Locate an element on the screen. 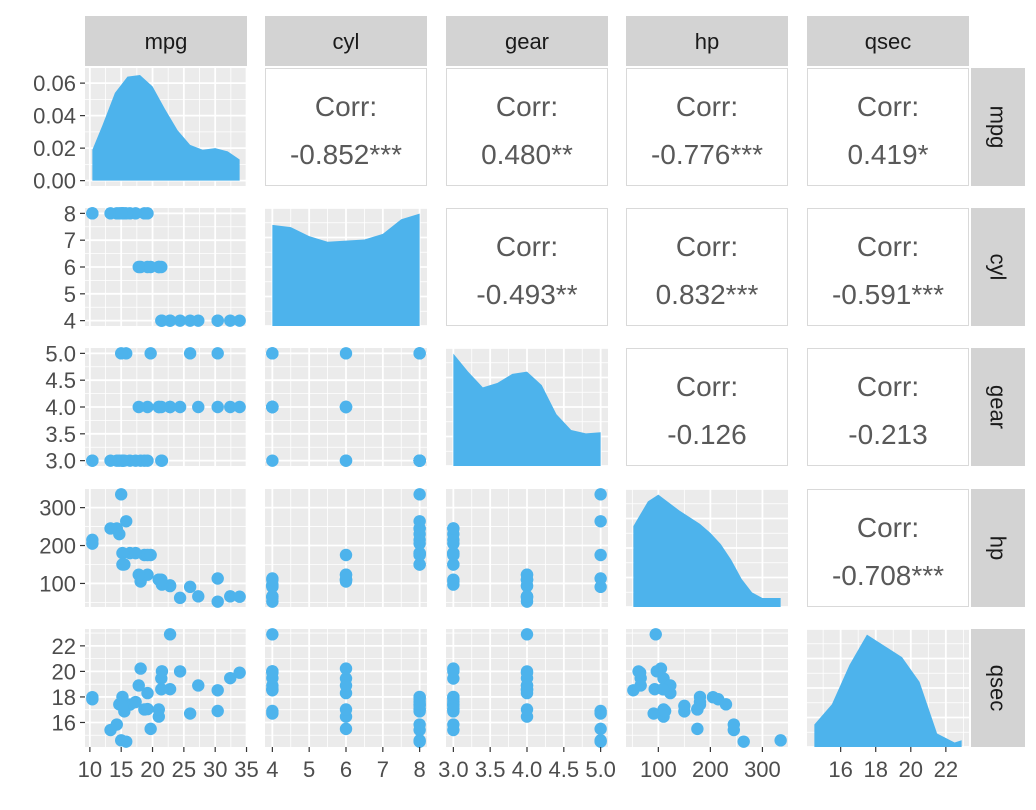 Image resolution: width=1036 pixels, height=810 pixels. x-tick-label-qsec: 16 is located at coordinates (840, 769).